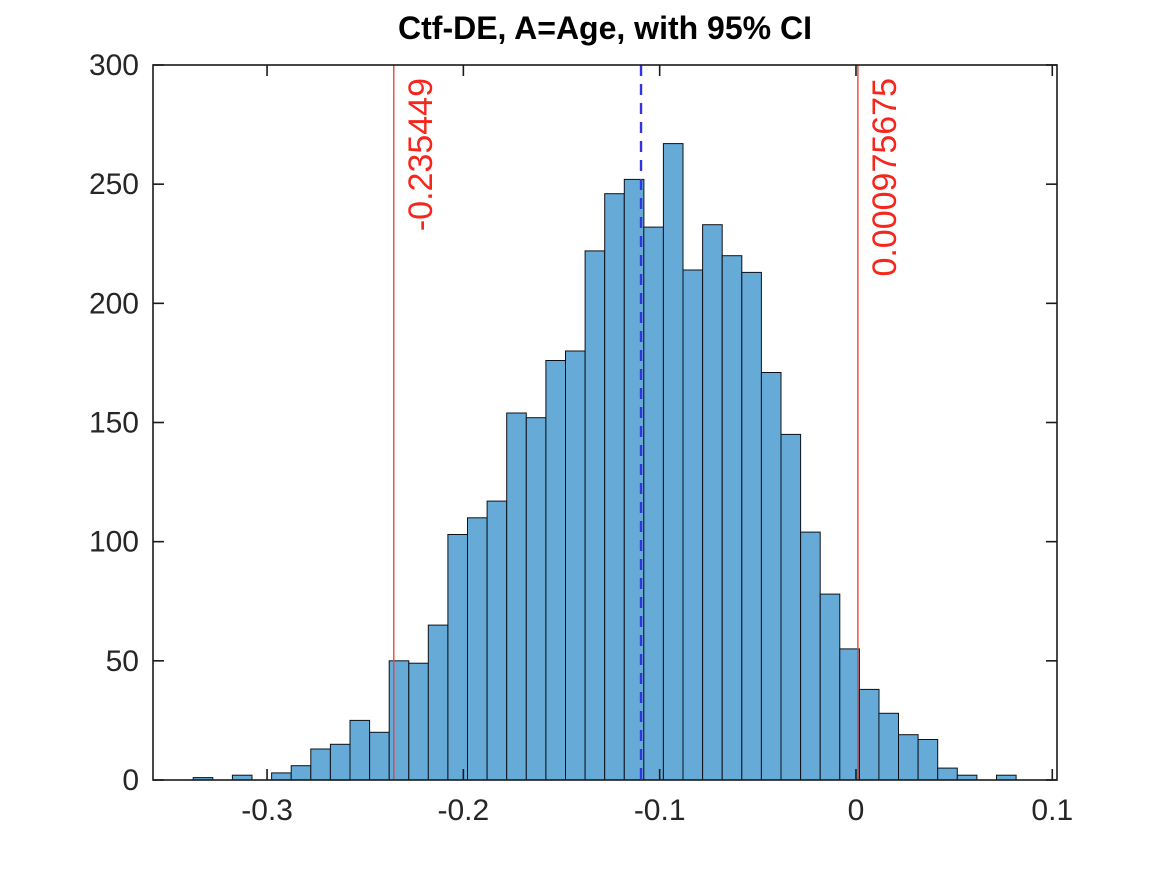  I want to click on ci-upper-label: 0.000975675, so click(885, 177).